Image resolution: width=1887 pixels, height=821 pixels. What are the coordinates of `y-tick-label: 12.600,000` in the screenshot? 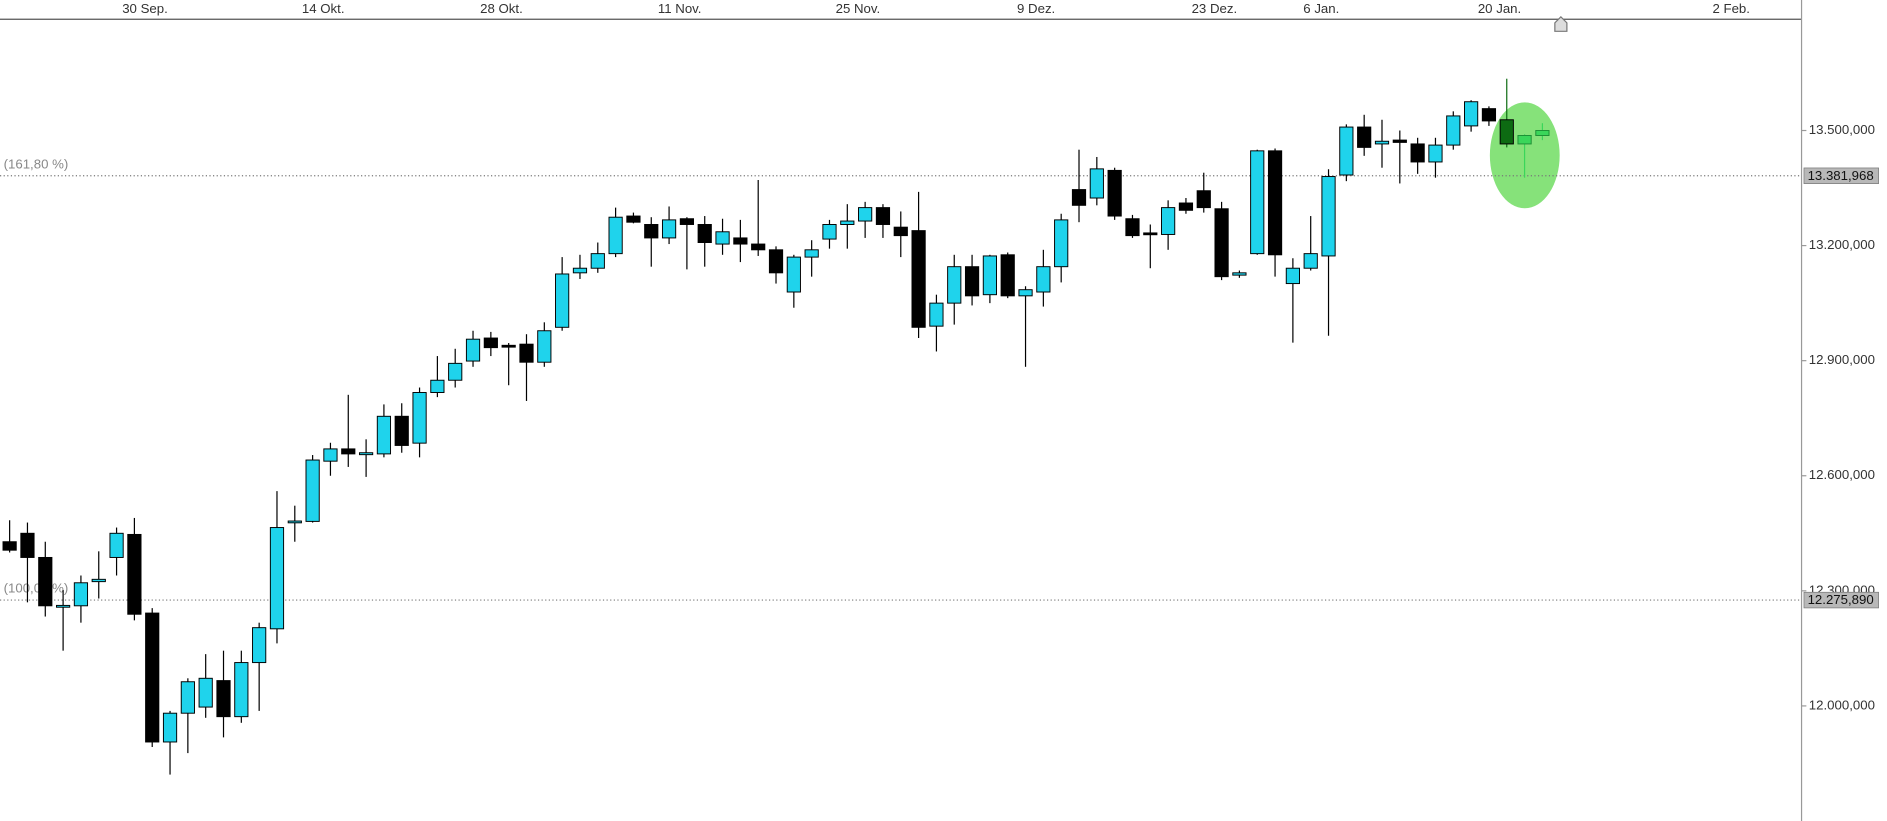 It's located at (1842, 474).